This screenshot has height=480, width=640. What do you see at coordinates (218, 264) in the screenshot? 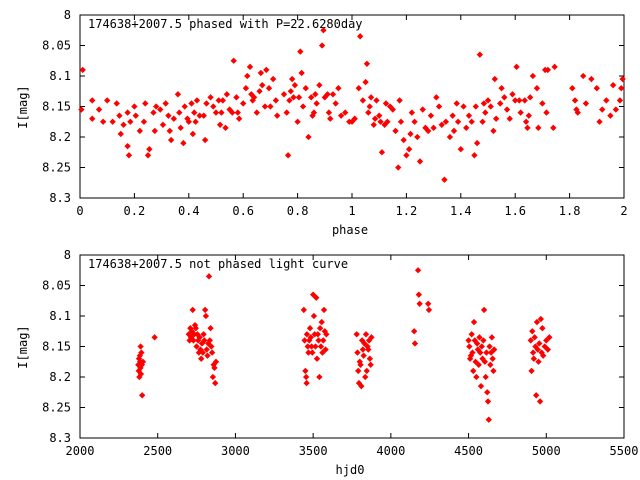
I see `chart-title-unphased: 174638+2007.5 not phased light curve` at bounding box center [218, 264].